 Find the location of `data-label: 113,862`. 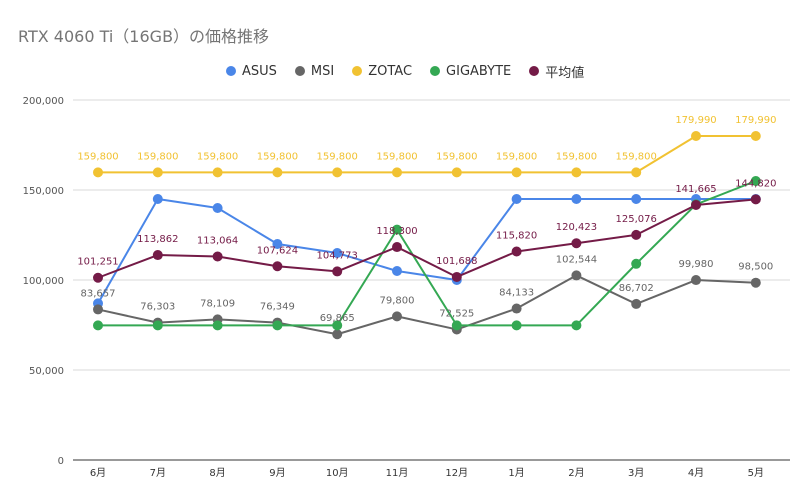

data-label: 113,862 is located at coordinates (157, 239).